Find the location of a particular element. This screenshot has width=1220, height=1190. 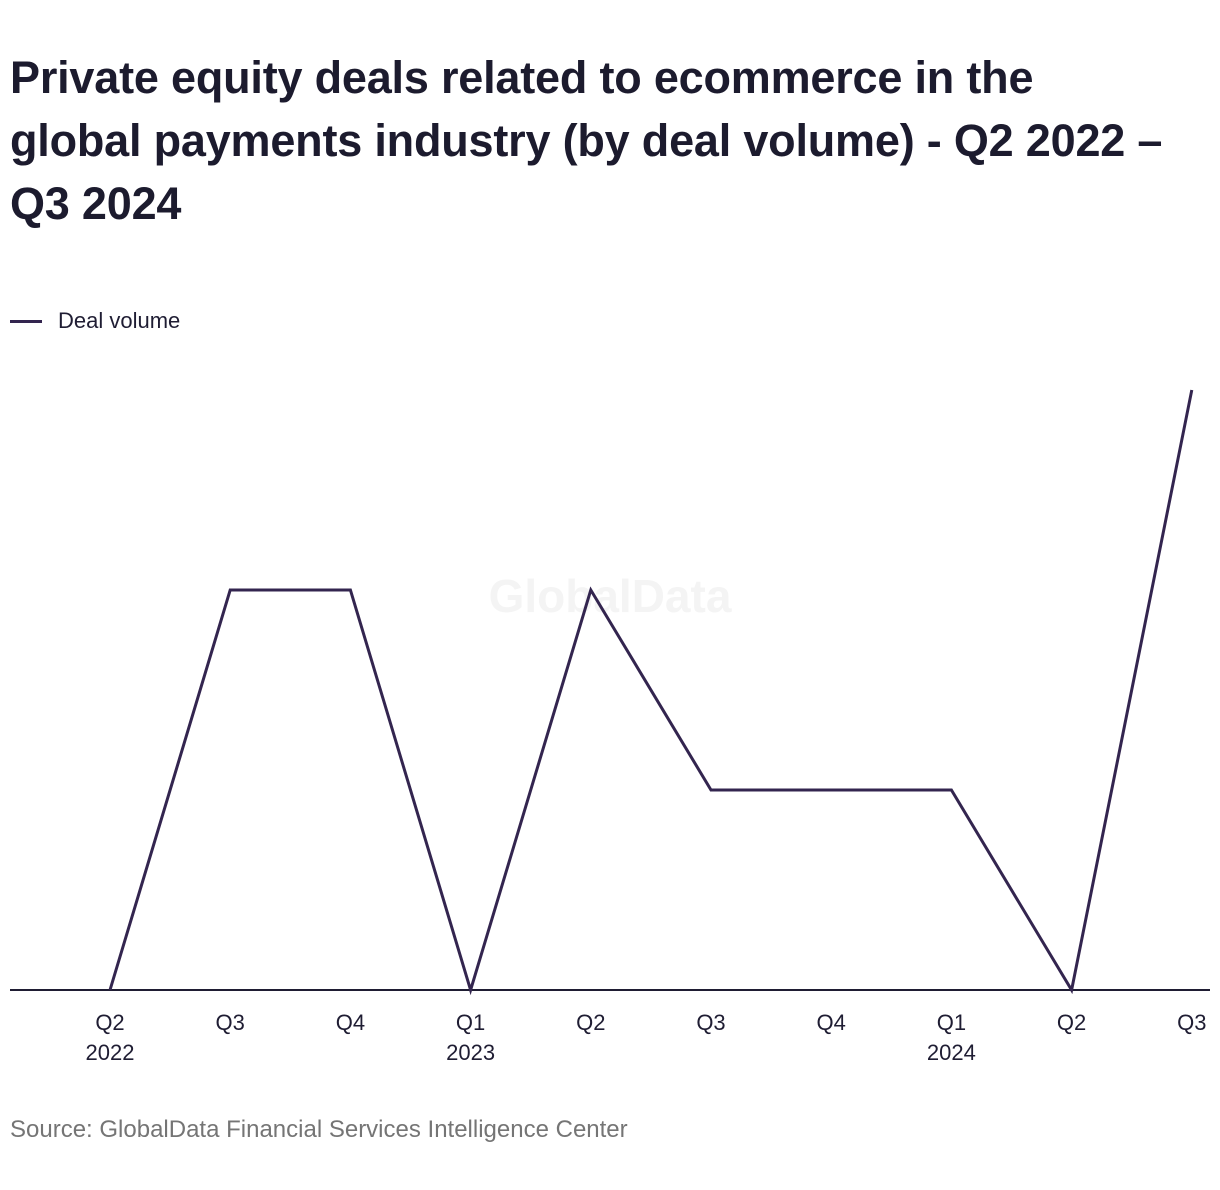

watermark-text: GlobalData is located at coordinates (610, 596).